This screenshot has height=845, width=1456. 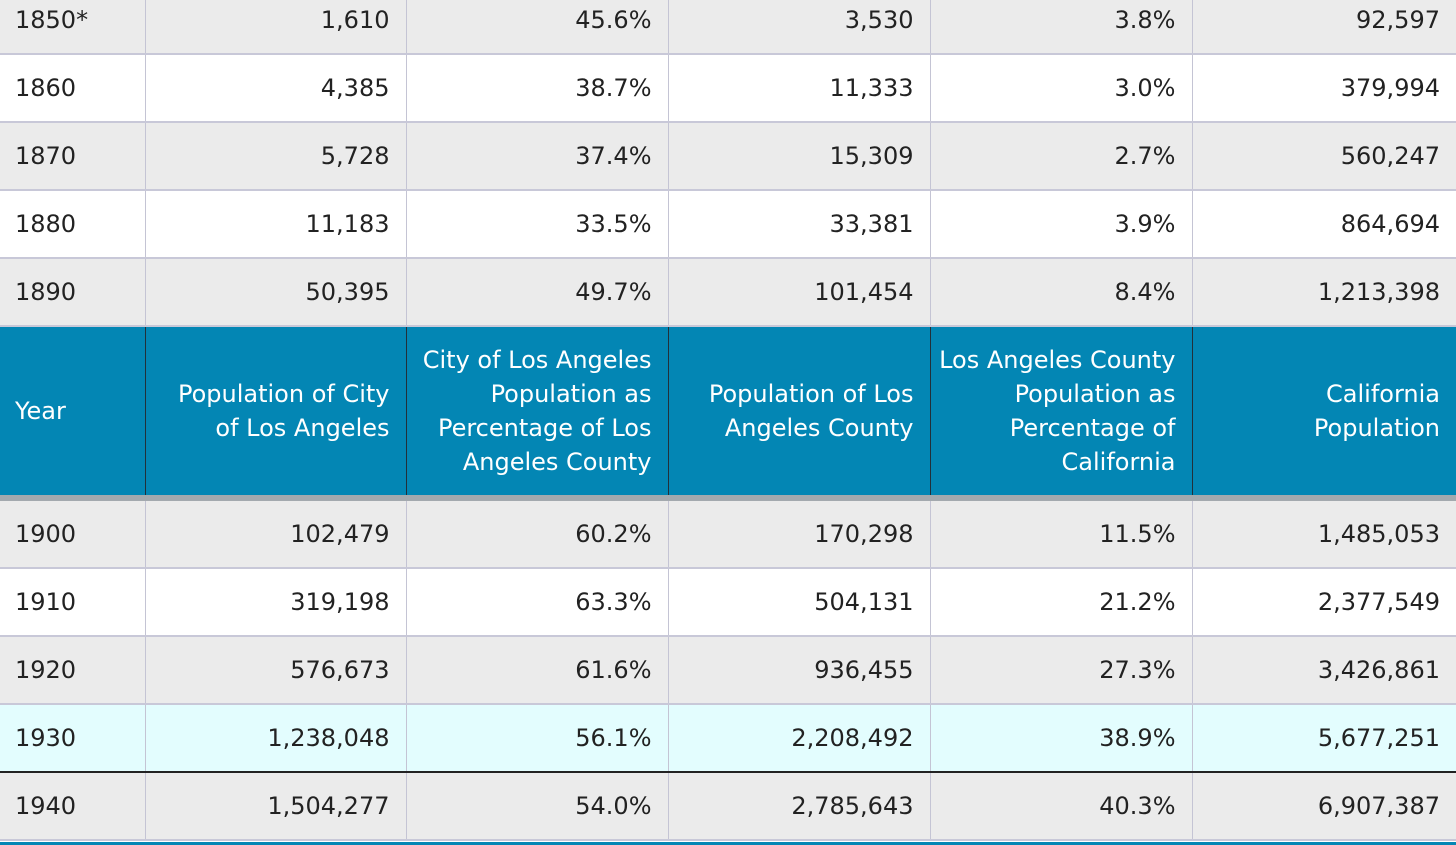 I want to click on county-population-cell: 33,381, so click(x=798, y=224).